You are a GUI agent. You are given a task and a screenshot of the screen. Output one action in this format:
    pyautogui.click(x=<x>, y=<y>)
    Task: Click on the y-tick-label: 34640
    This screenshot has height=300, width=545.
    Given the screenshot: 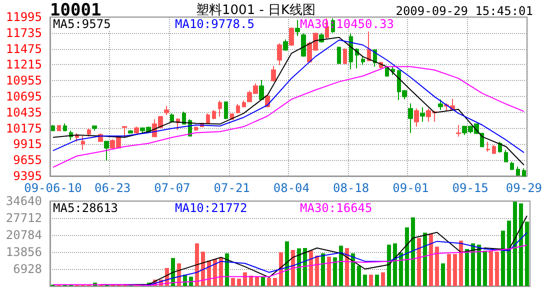 What is the action you would take?
    pyautogui.click(x=24, y=201)
    